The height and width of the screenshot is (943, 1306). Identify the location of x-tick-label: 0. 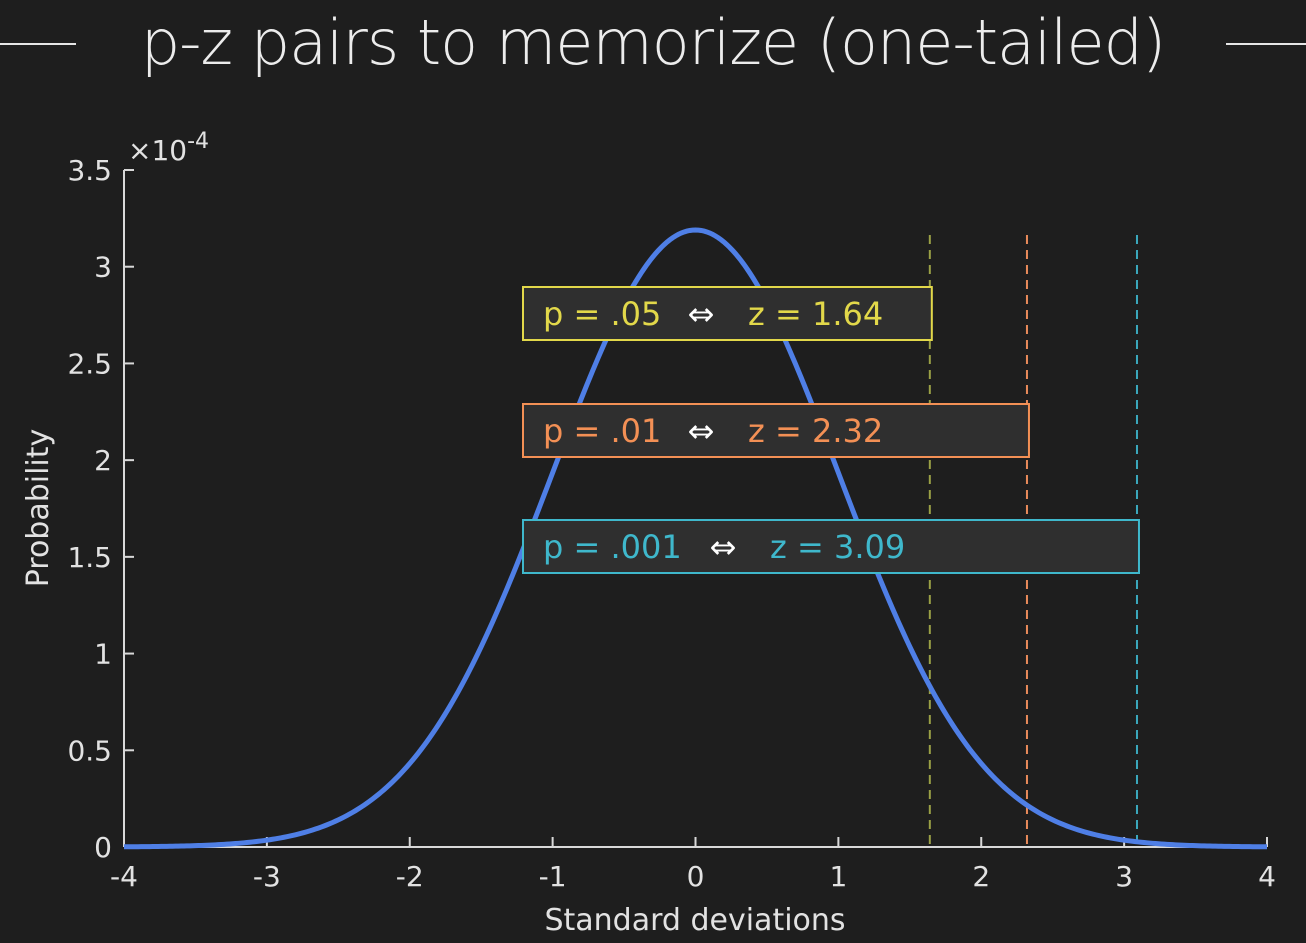
(696, 876).